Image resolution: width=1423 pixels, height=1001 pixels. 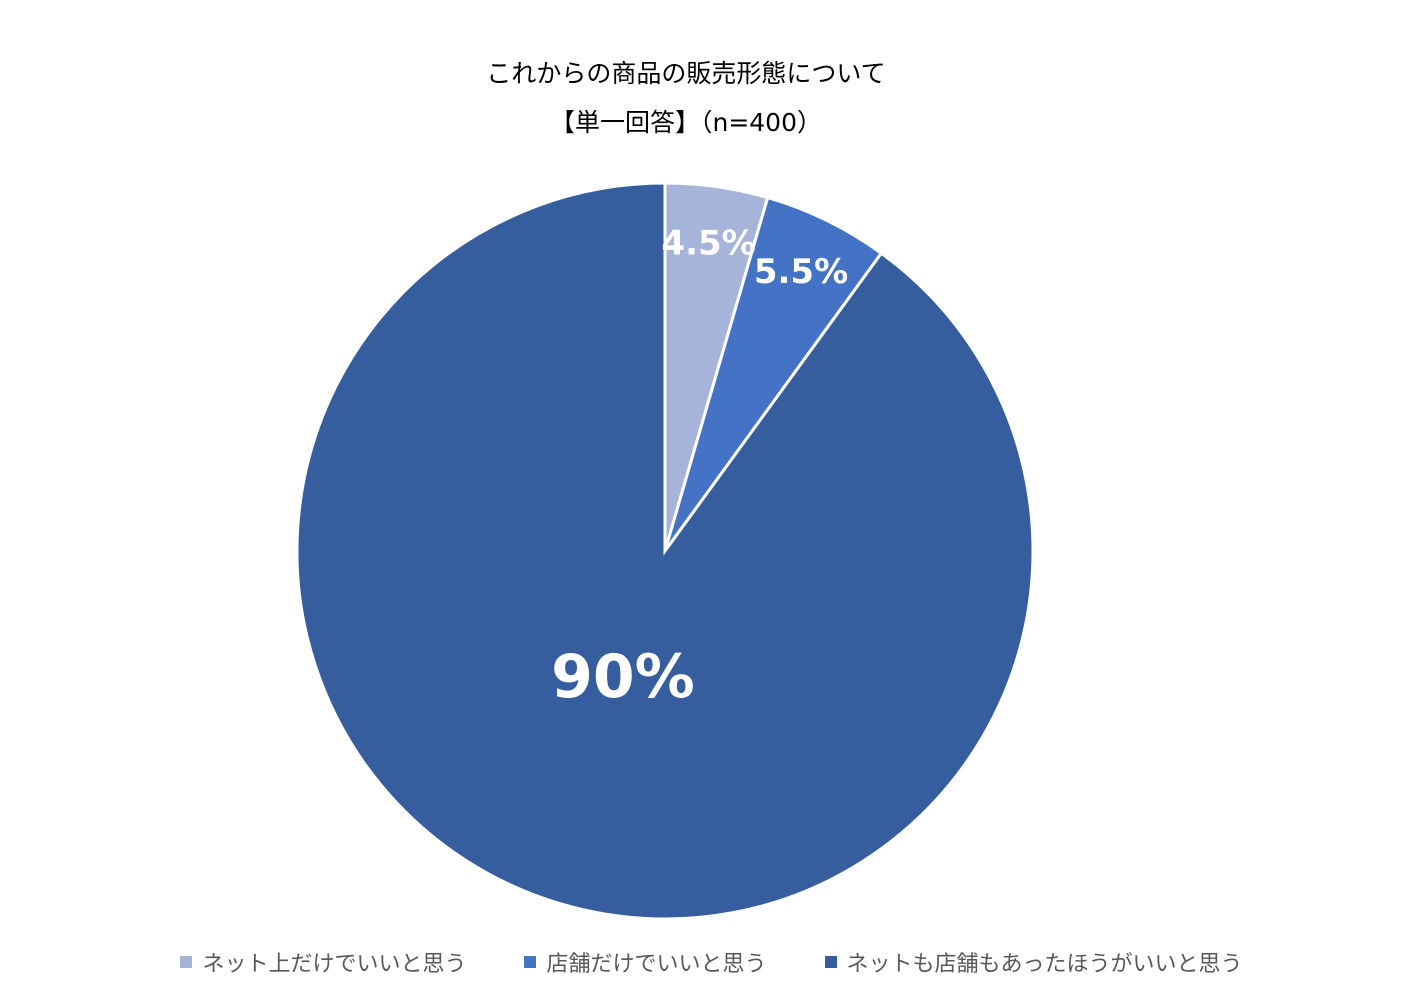 I want to click on legend-label: ネット上だけでいいと思う, so click(x=334, y=964).